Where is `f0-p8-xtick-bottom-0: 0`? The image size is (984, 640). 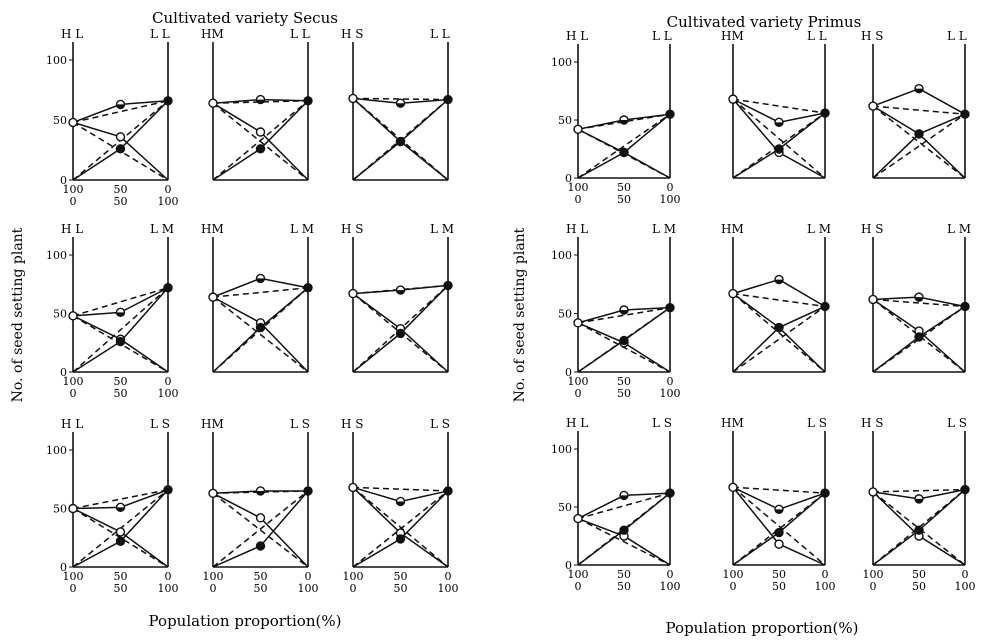
f0-p8-xtick-bottom-0: 0 is located at coordinates (353, 588).